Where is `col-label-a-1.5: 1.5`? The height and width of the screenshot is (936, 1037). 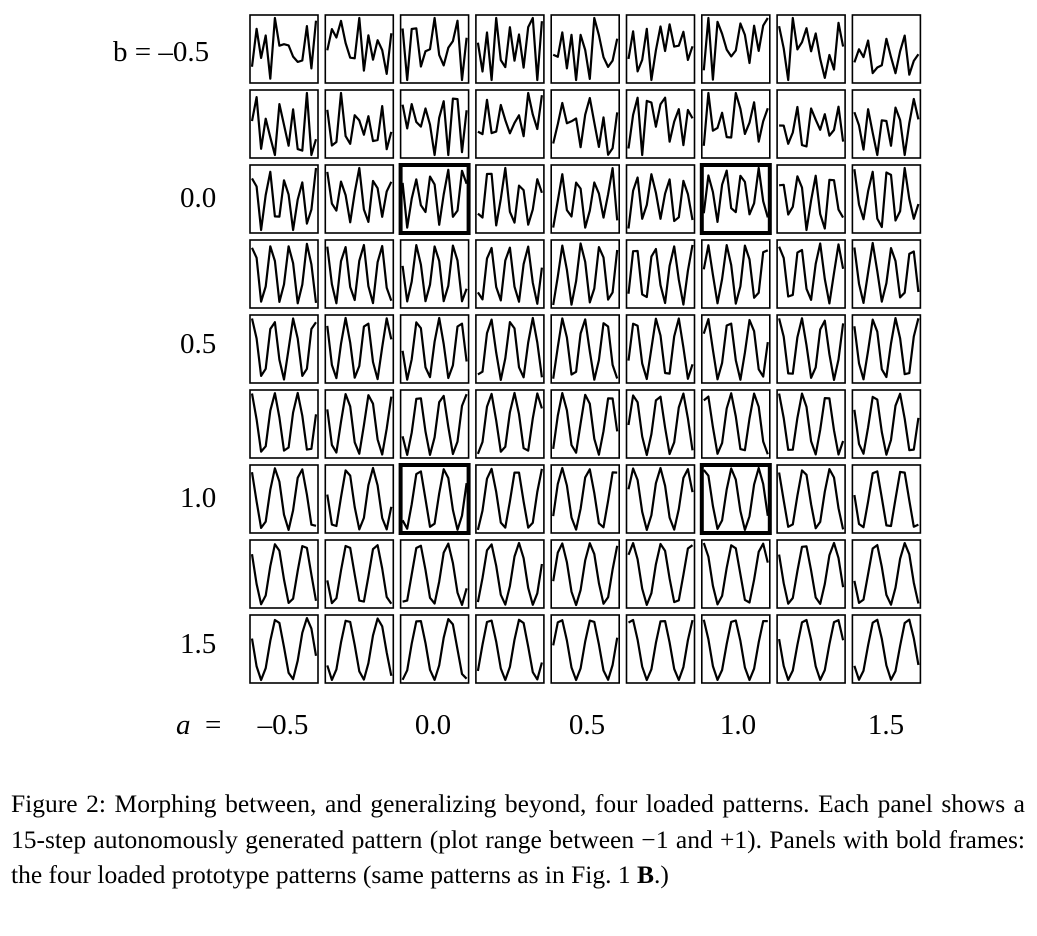 col-label-a-1.5: 1.5 is located at coordinates (886, 725).